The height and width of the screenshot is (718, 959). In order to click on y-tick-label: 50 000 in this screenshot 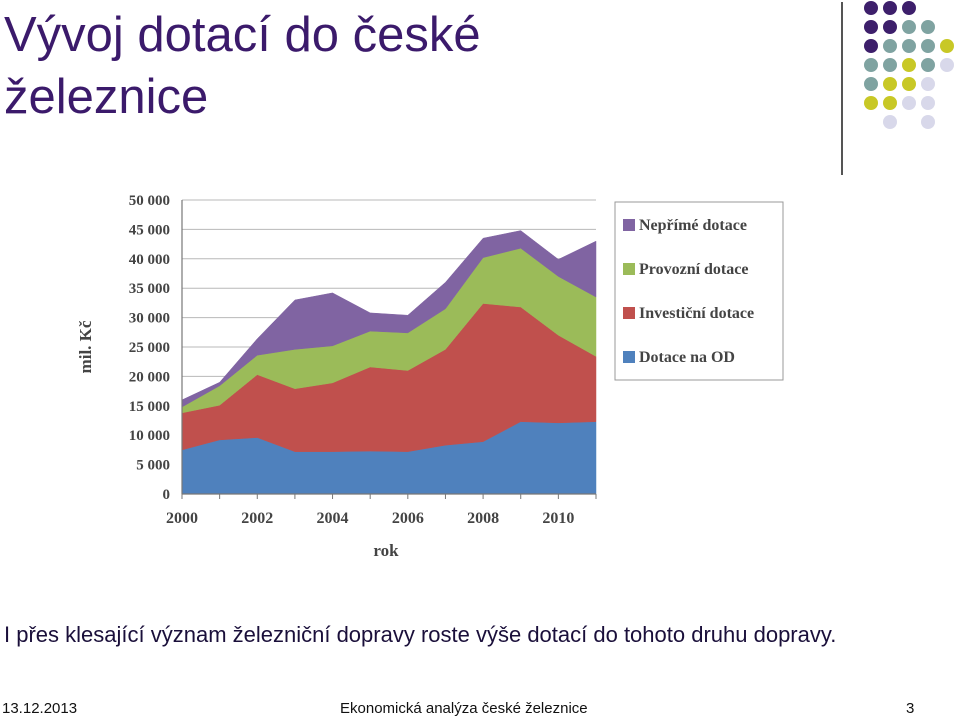, I will do `click(149, 201)`.